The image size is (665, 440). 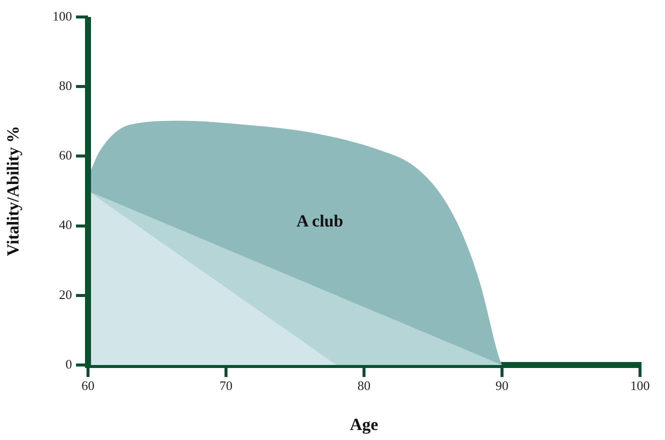 I want to click on y-tick-label: 40, so click(x=65, y=224).